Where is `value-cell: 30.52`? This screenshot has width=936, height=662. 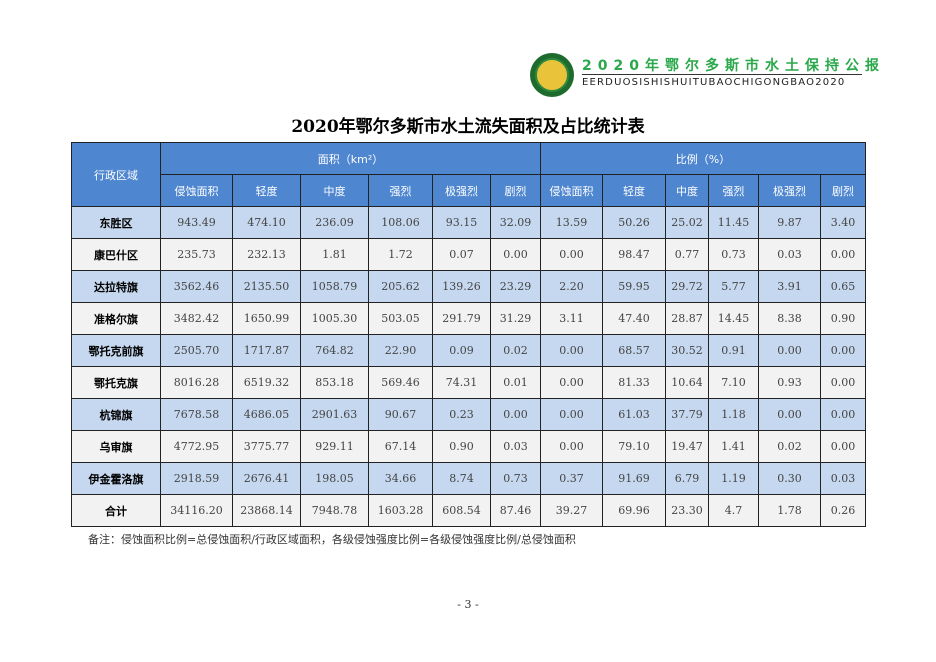 value-cell: 30.52 is located at coordinates (687, 350).